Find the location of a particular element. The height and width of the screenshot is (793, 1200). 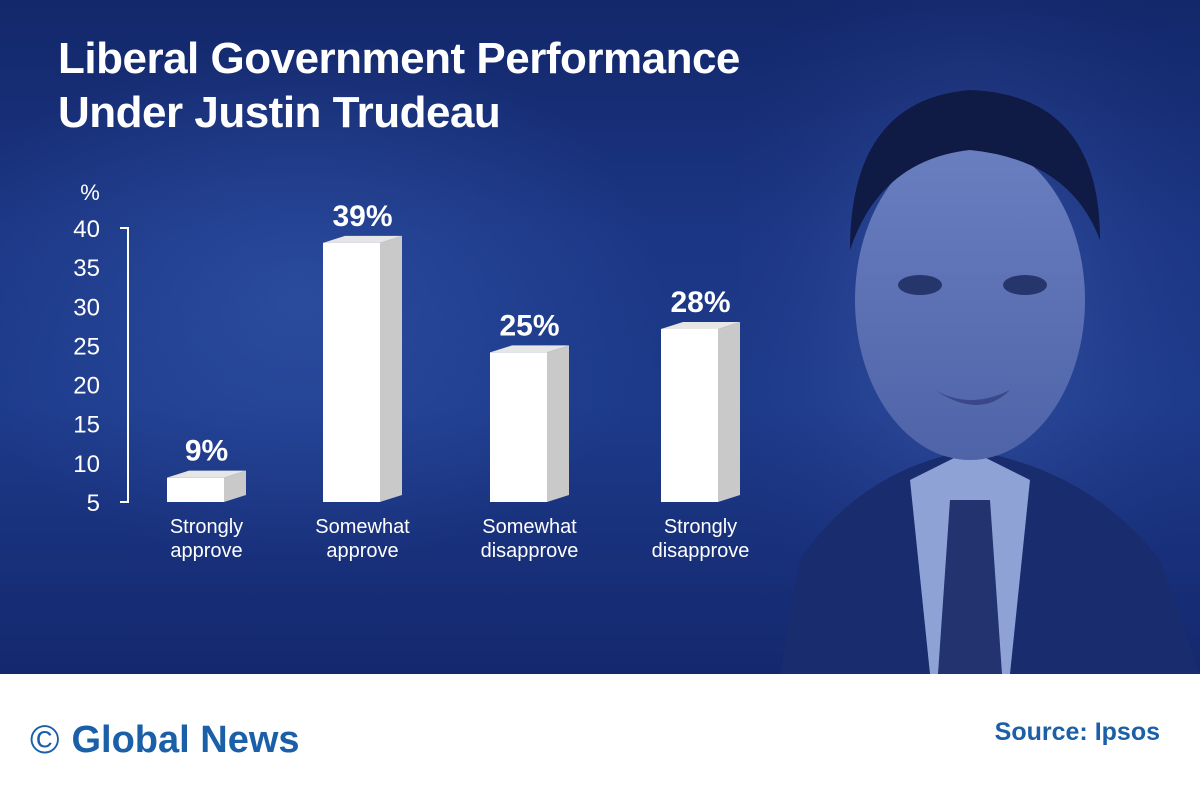

brand-name: Global News is located at coordinates (185, 740).